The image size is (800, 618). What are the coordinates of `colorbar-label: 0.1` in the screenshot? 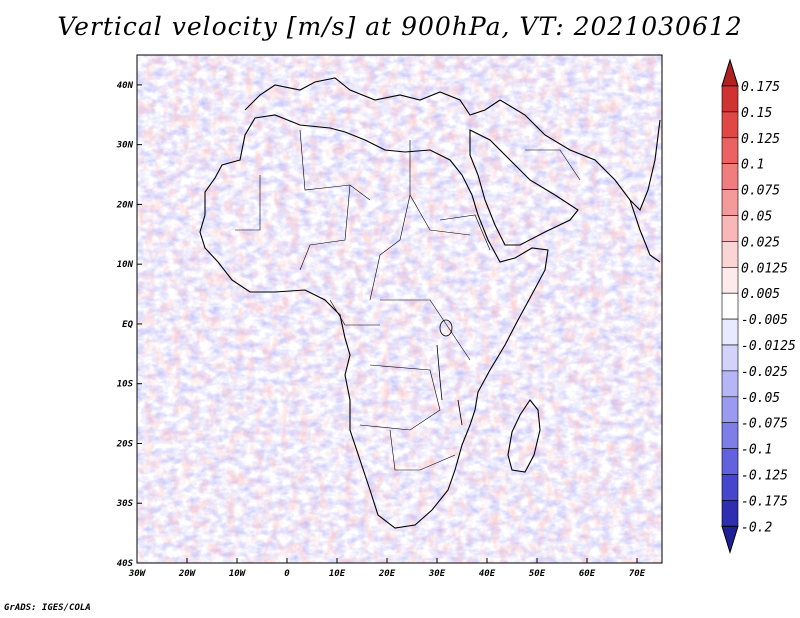 It's located at (752, 165).